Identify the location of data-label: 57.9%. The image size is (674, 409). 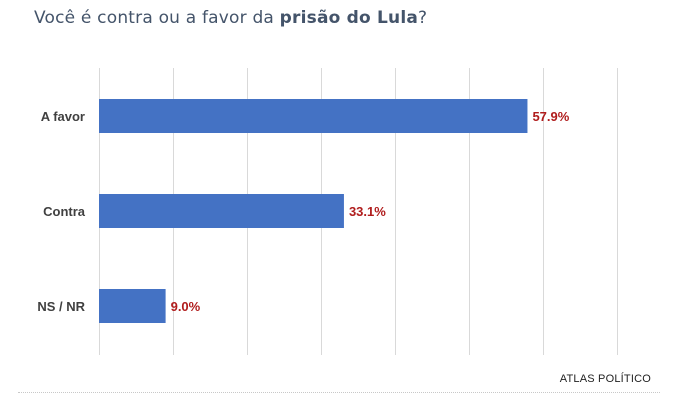
(550, 116).